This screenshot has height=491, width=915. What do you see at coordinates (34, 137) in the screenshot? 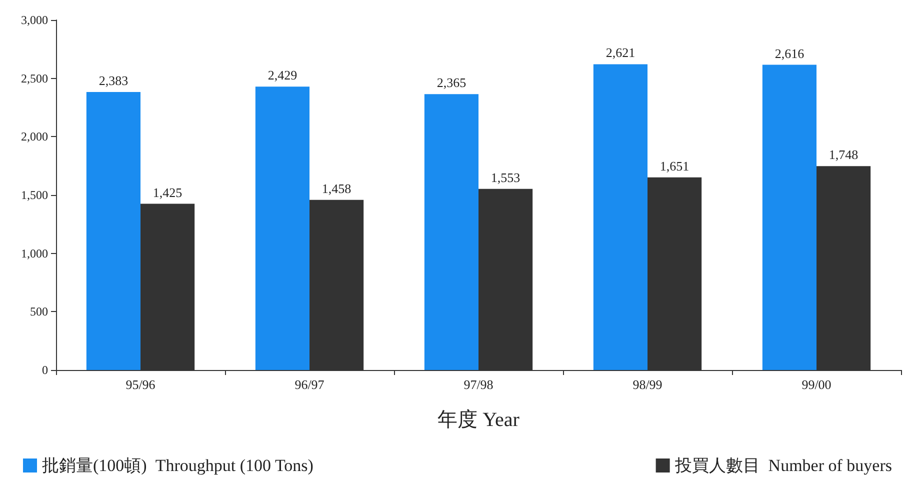
I see `y-tick-label: 2,000` at bounding box center [34, 137].